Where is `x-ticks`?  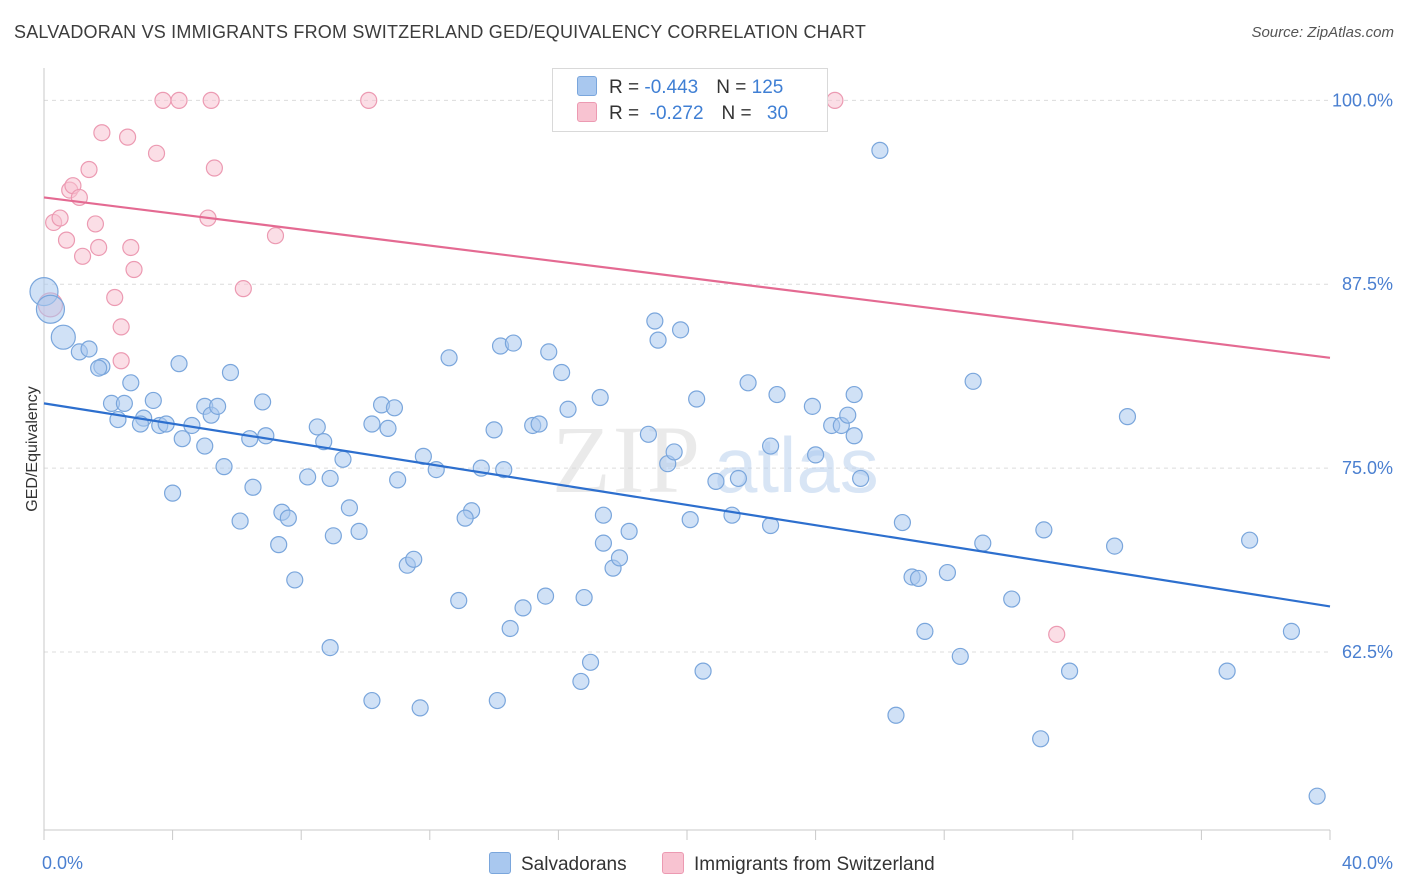
x-ticks is located at coordinates (687, 835).